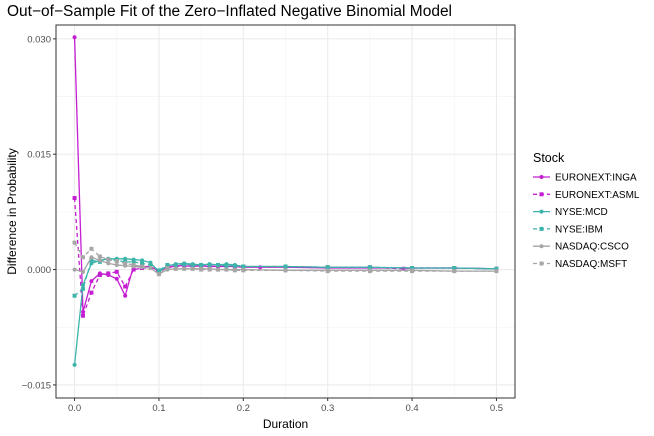  What do you see at coordinates (39, 39) in the screenshot?
I see `y-tick-label: 0.030` at bounding box center [39, 39].